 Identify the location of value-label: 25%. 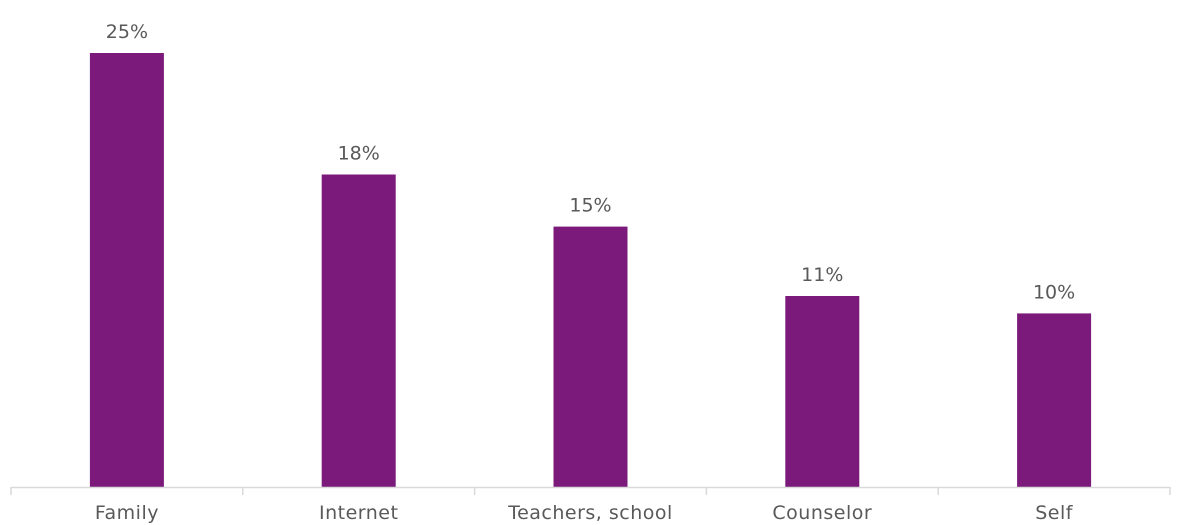
(127, 32).